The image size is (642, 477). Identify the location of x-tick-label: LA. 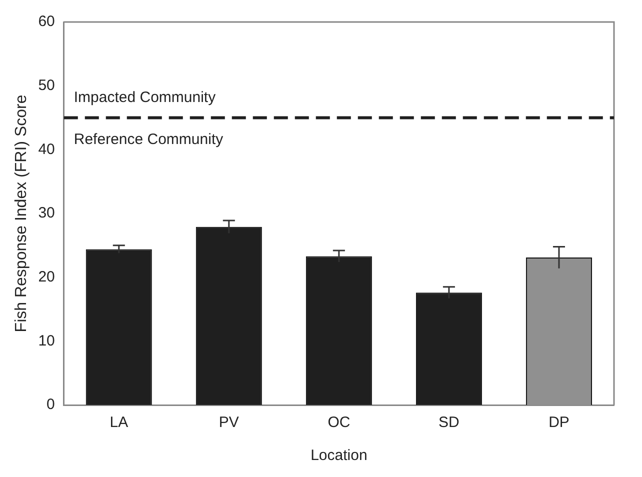
(119, 423).